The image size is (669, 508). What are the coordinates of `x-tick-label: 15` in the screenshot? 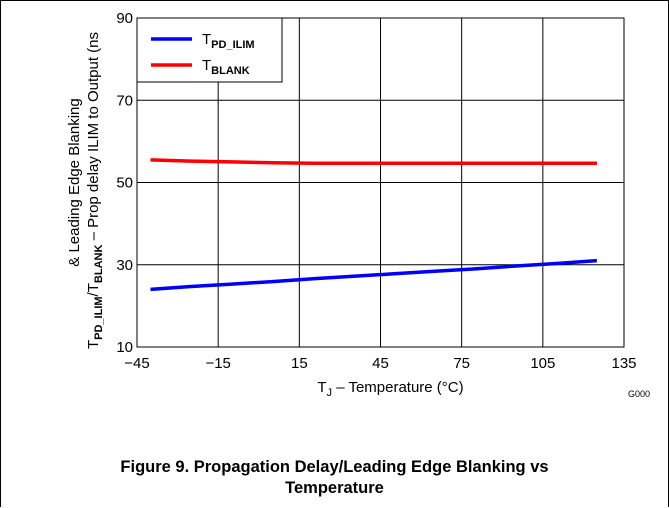 It's located at (299, 363).